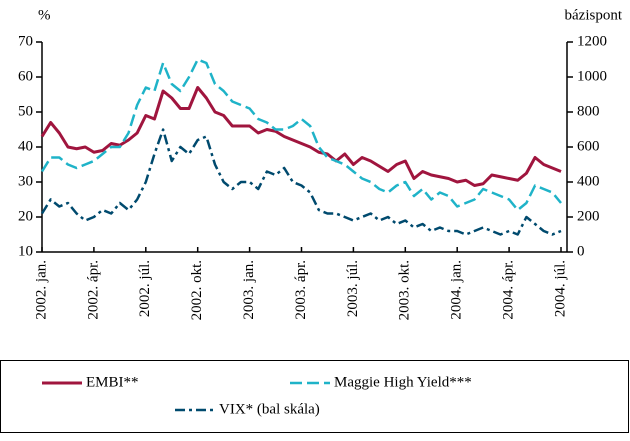 The height and width of the screenshot is (441, 630). What do you see at coordinates (594, 15) in the screenshot?
I see `y2-axis-label: bázispont` at bounding box center [594, 15].